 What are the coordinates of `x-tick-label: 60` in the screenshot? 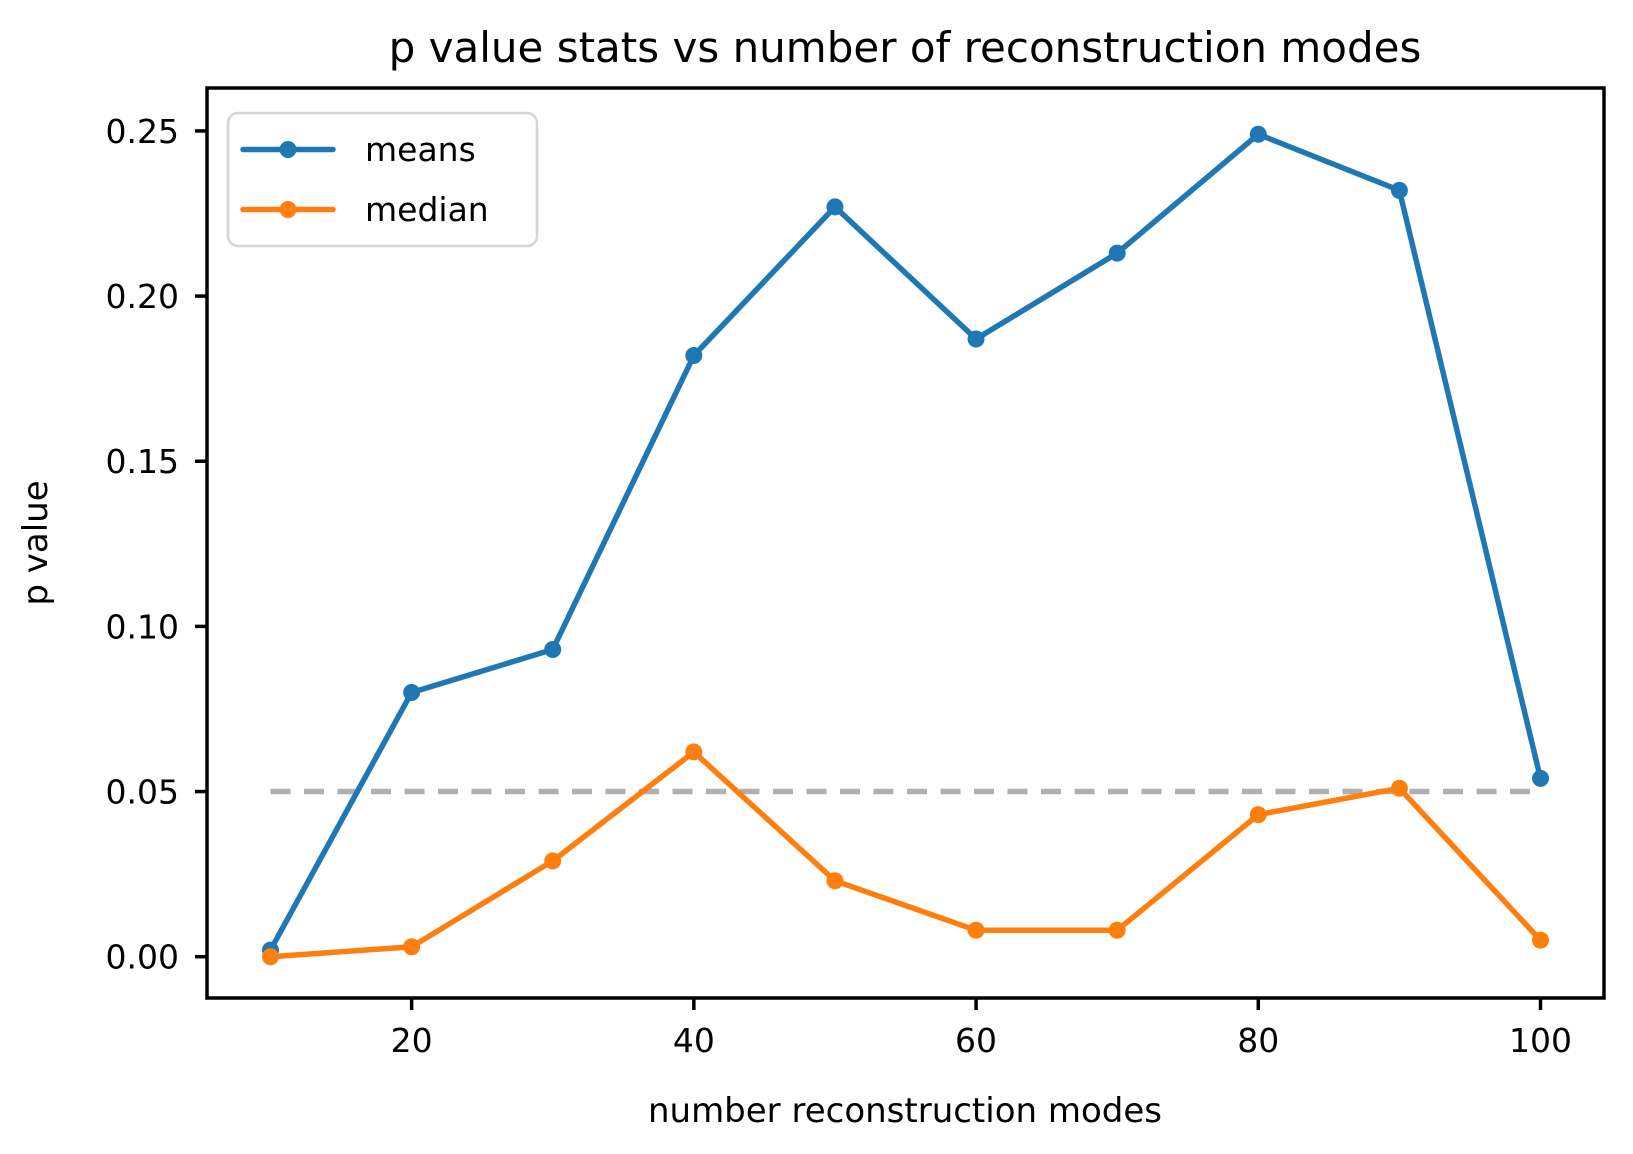 It's located at (976, 1040).